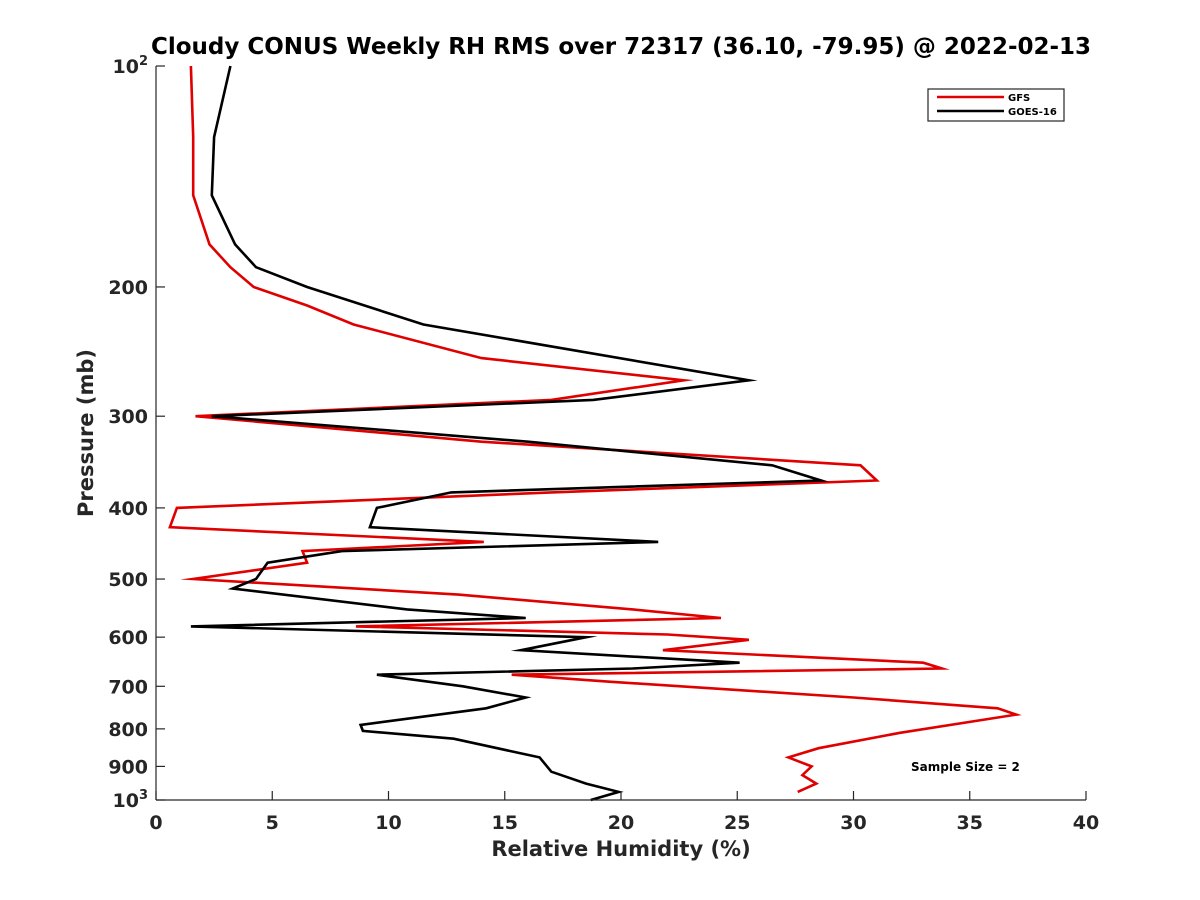 Image resolution: width=1200 pixels, height=900 pixels. I want to click on y-tick-label-base: 400, so click(128, 509).